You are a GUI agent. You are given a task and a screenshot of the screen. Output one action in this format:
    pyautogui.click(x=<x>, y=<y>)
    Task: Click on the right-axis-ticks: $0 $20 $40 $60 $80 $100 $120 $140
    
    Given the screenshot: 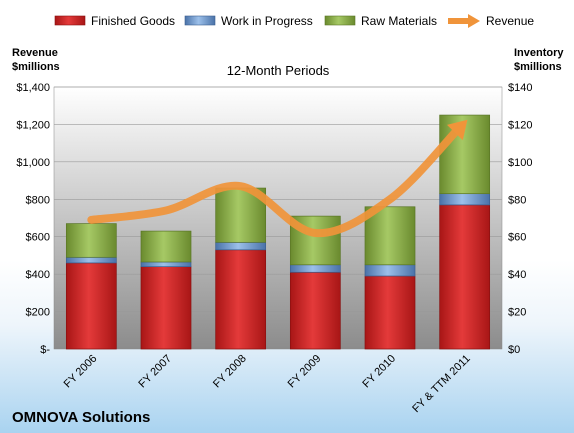 What is the action you would take?
    pyautogui.click(x=520, y=219)
    